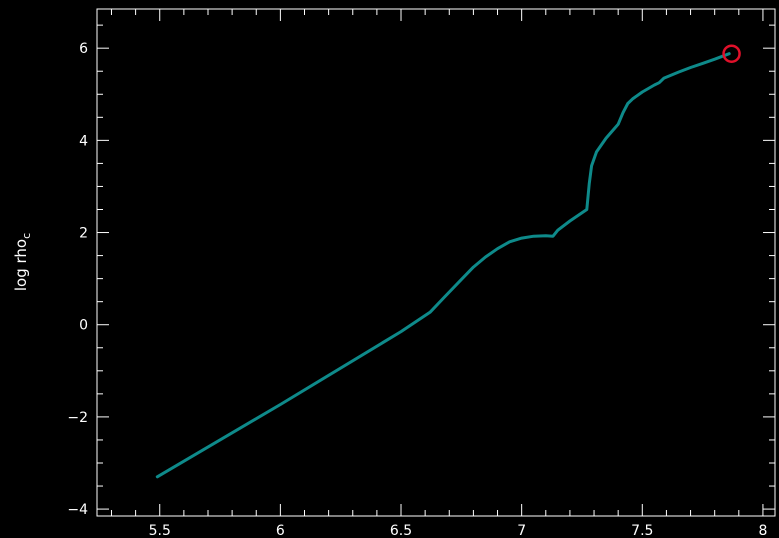  What do you see at coordinates (401, 530) in the screenshot?
I see `x-tick-label: 6.5` at bounding box center [401, 530].